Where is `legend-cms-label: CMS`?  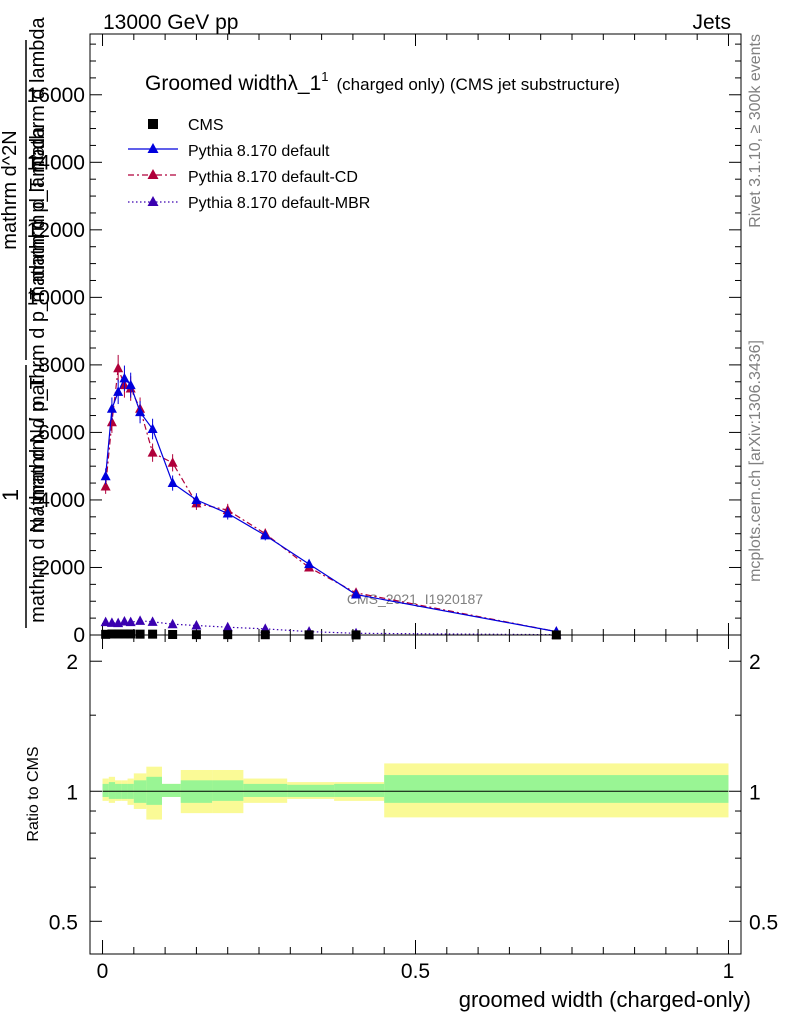 legend-cms-label: CMS is located at coordinates (206, 125).